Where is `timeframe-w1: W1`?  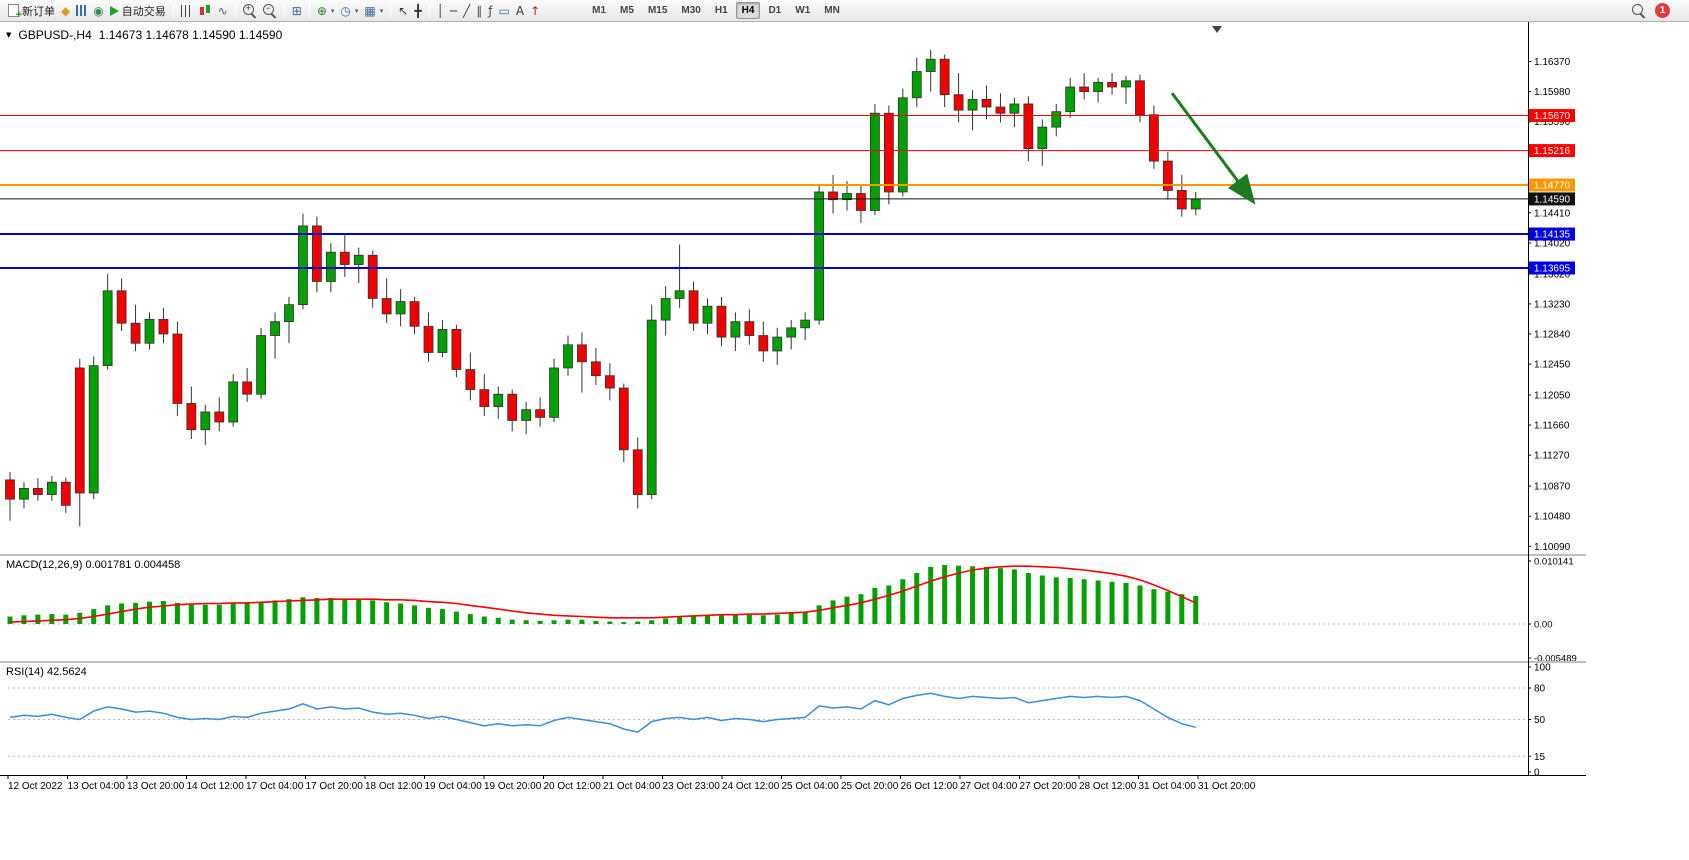
timeframe-w1: W1 is located at coordinates (803, 10).